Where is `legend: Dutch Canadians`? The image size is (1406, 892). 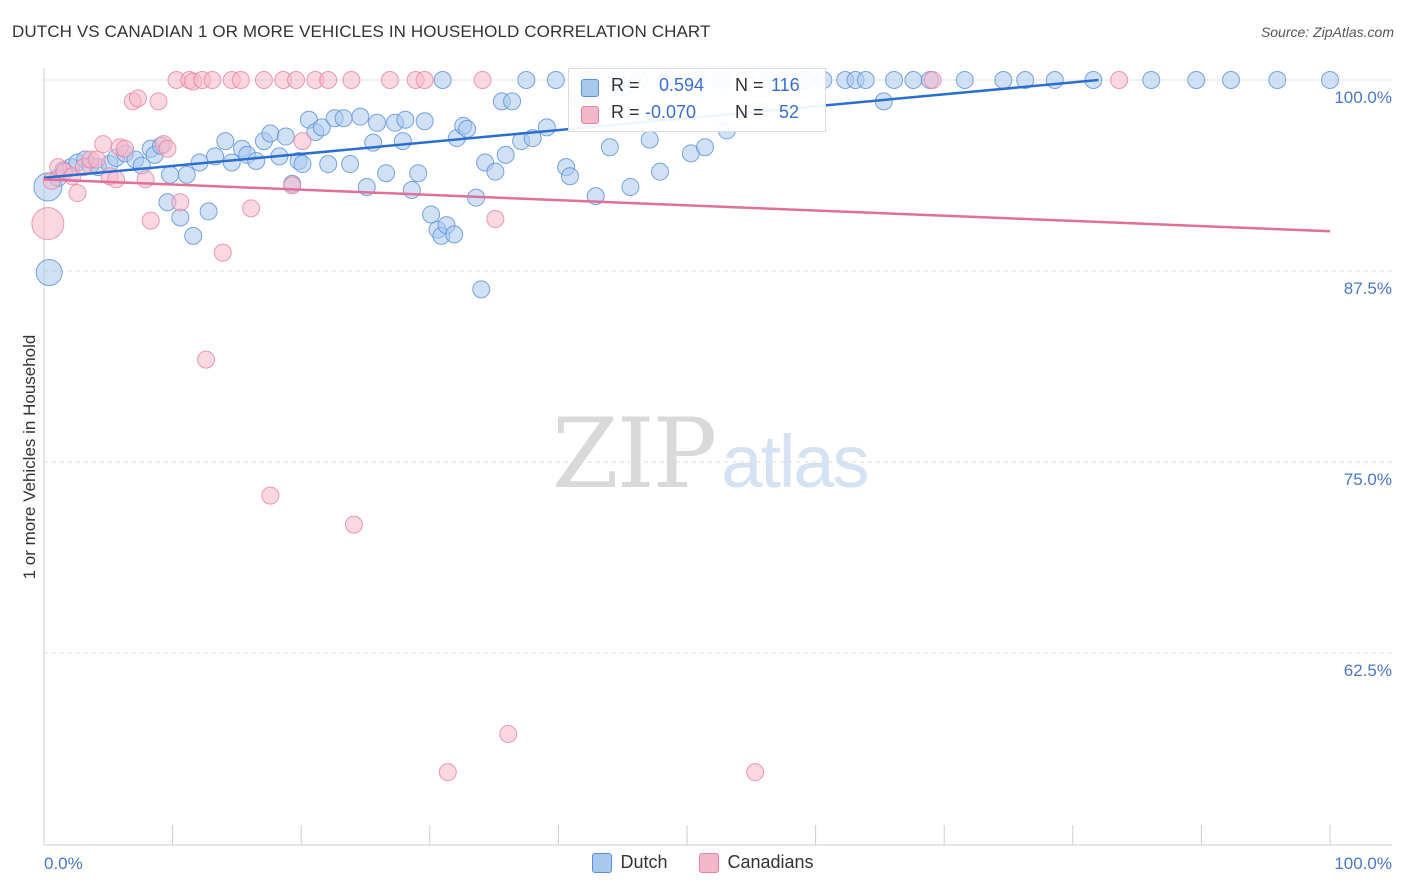
legend: Dutch Canadians is located at coordinates (703, 862).